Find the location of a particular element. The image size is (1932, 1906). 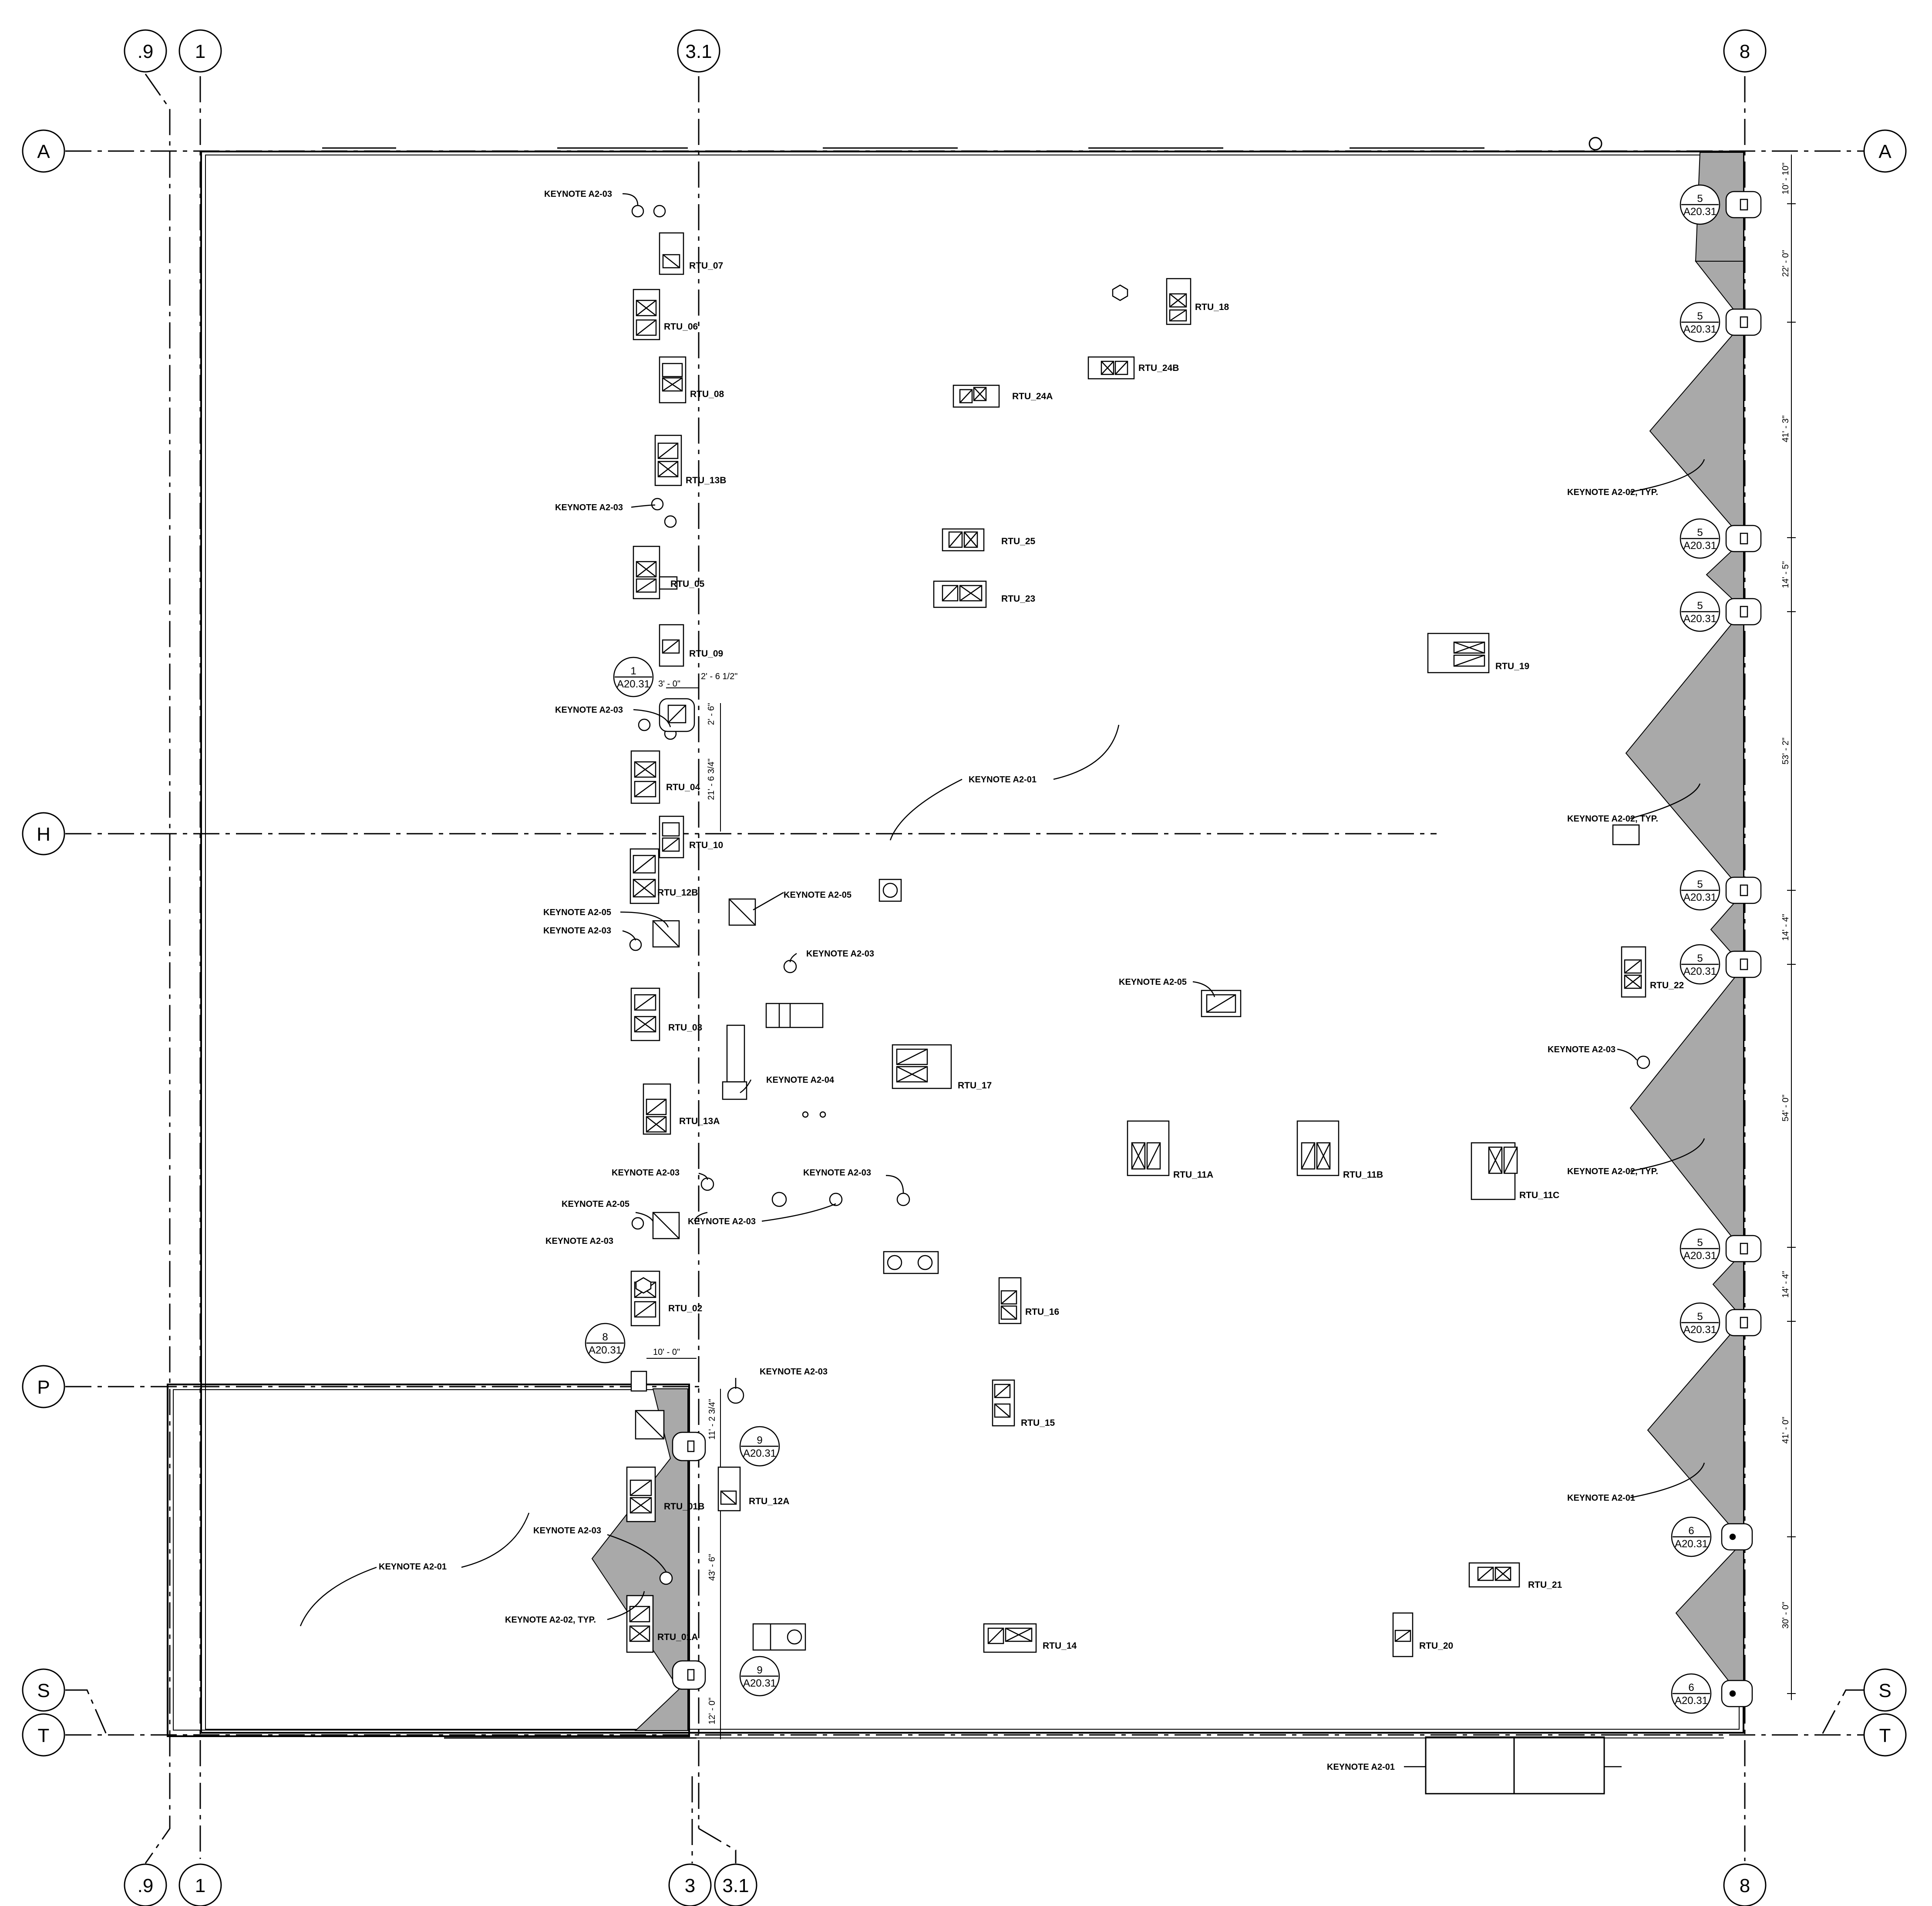

svg-text: .9 is located at coordinates (146, 1885).